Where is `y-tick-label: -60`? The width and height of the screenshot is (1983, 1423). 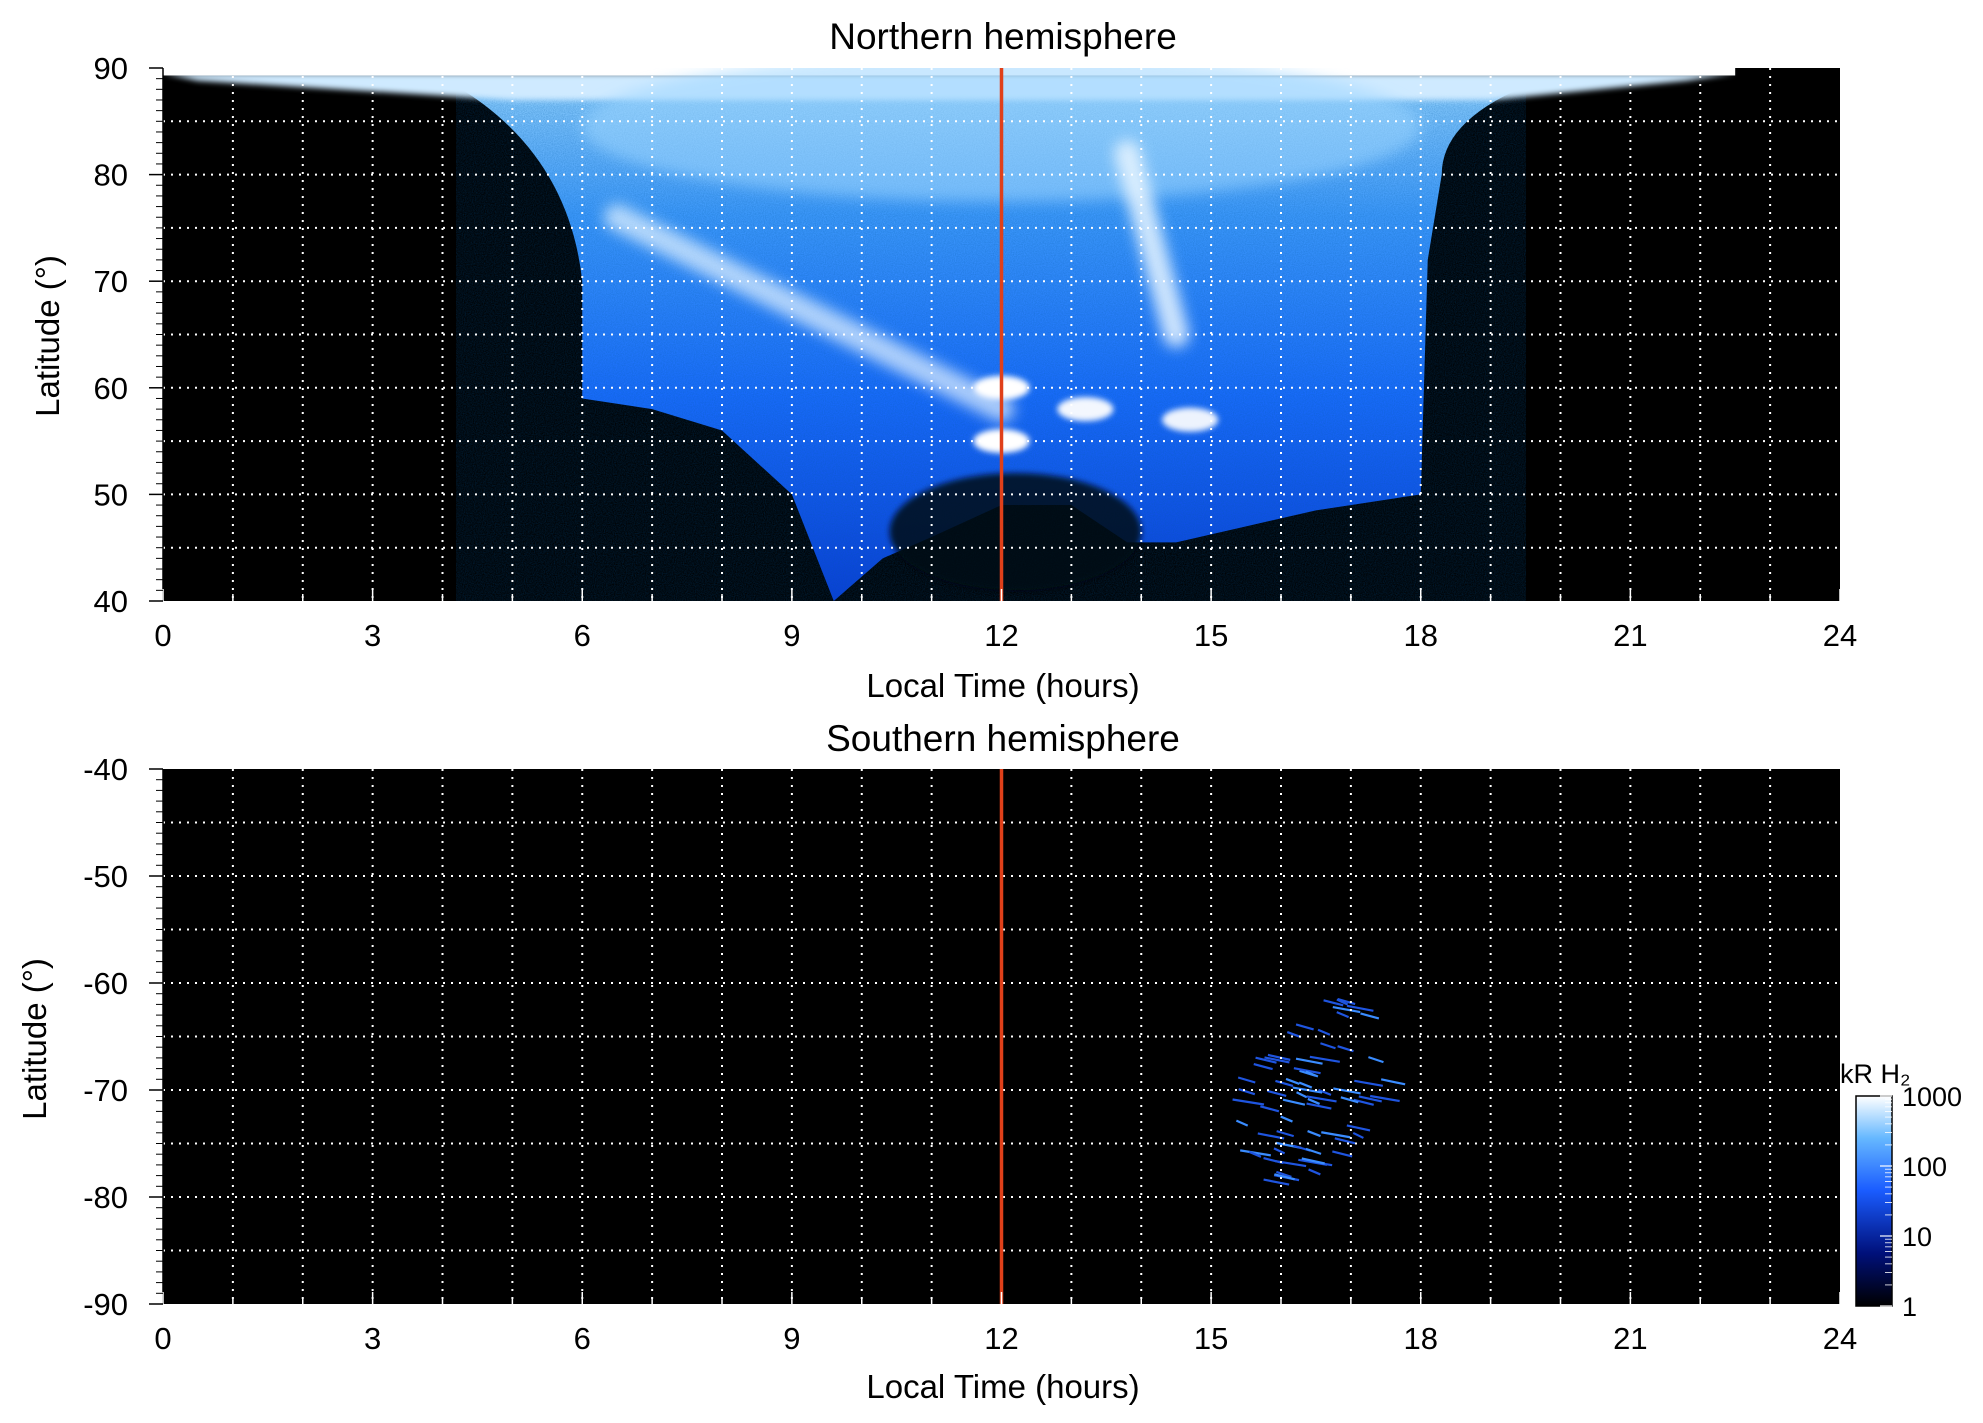
y-tick-label: -60 is located at coordinates (105, 983).